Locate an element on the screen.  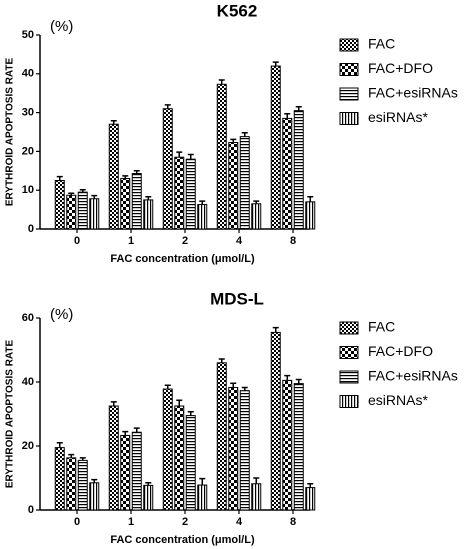
legend-label: FAC is located at coordinates (381, 327).